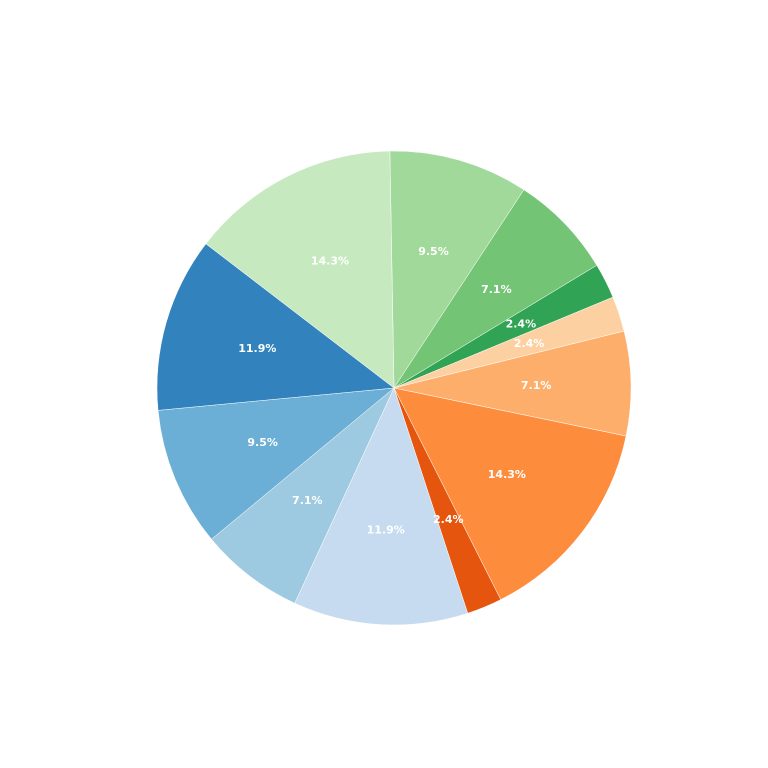 The height and width of the screenshot is (768, 768). I want to click on slice-label-5: 7.1%, so click(536, 385).